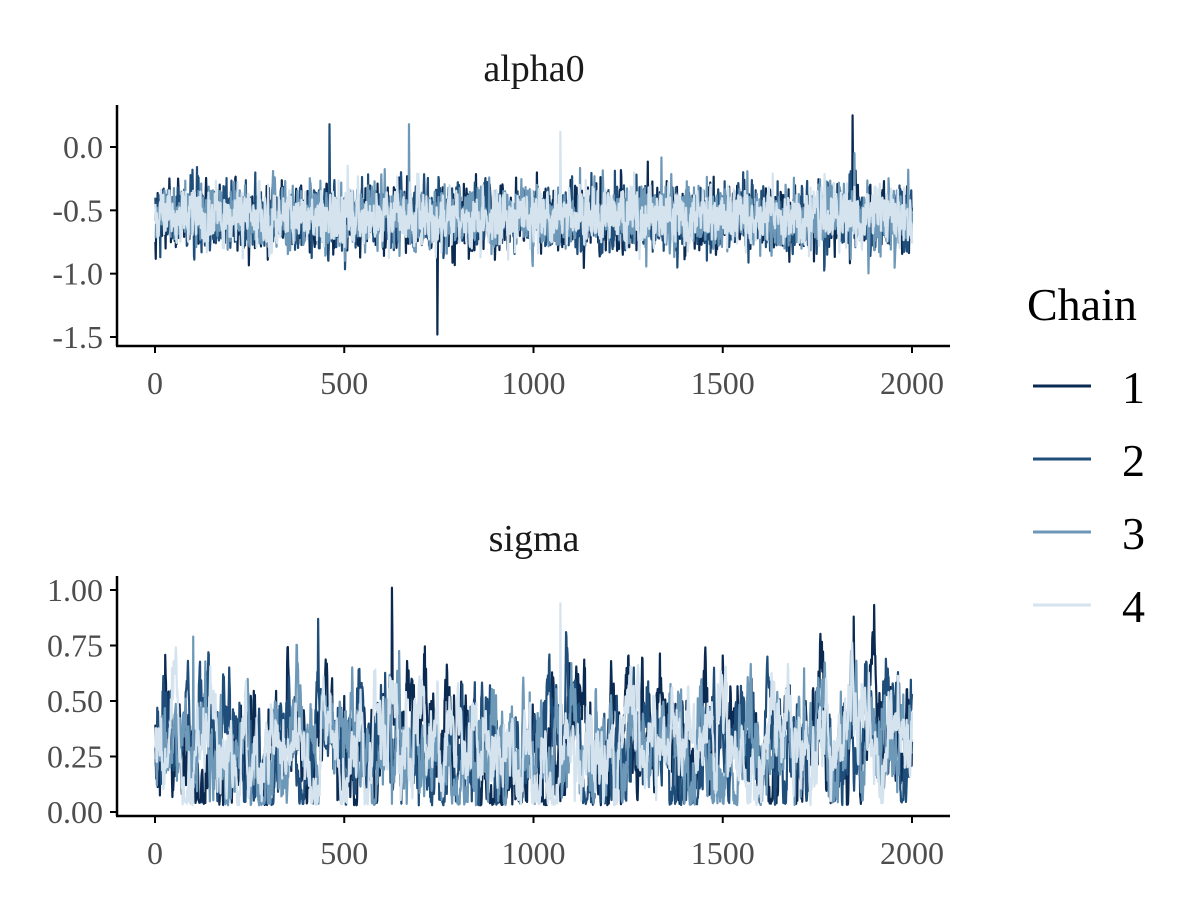  What do you see at coordinates (84, 242) in the screenshot?
I see `y-ticks-alpha0: 0.0 -0.5 -1.0 -1.5` at bounding box center [84, 242].